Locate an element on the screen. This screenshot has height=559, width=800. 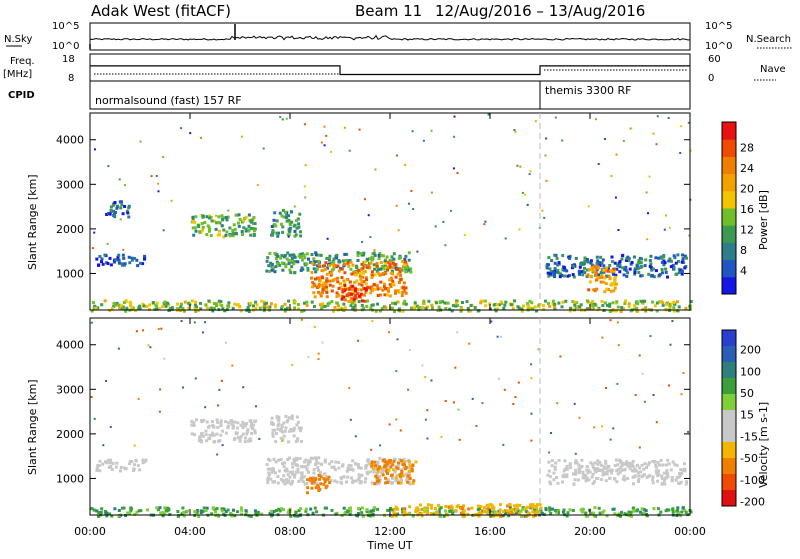
nsky-panel-frame is located at coordinates (390, 36).